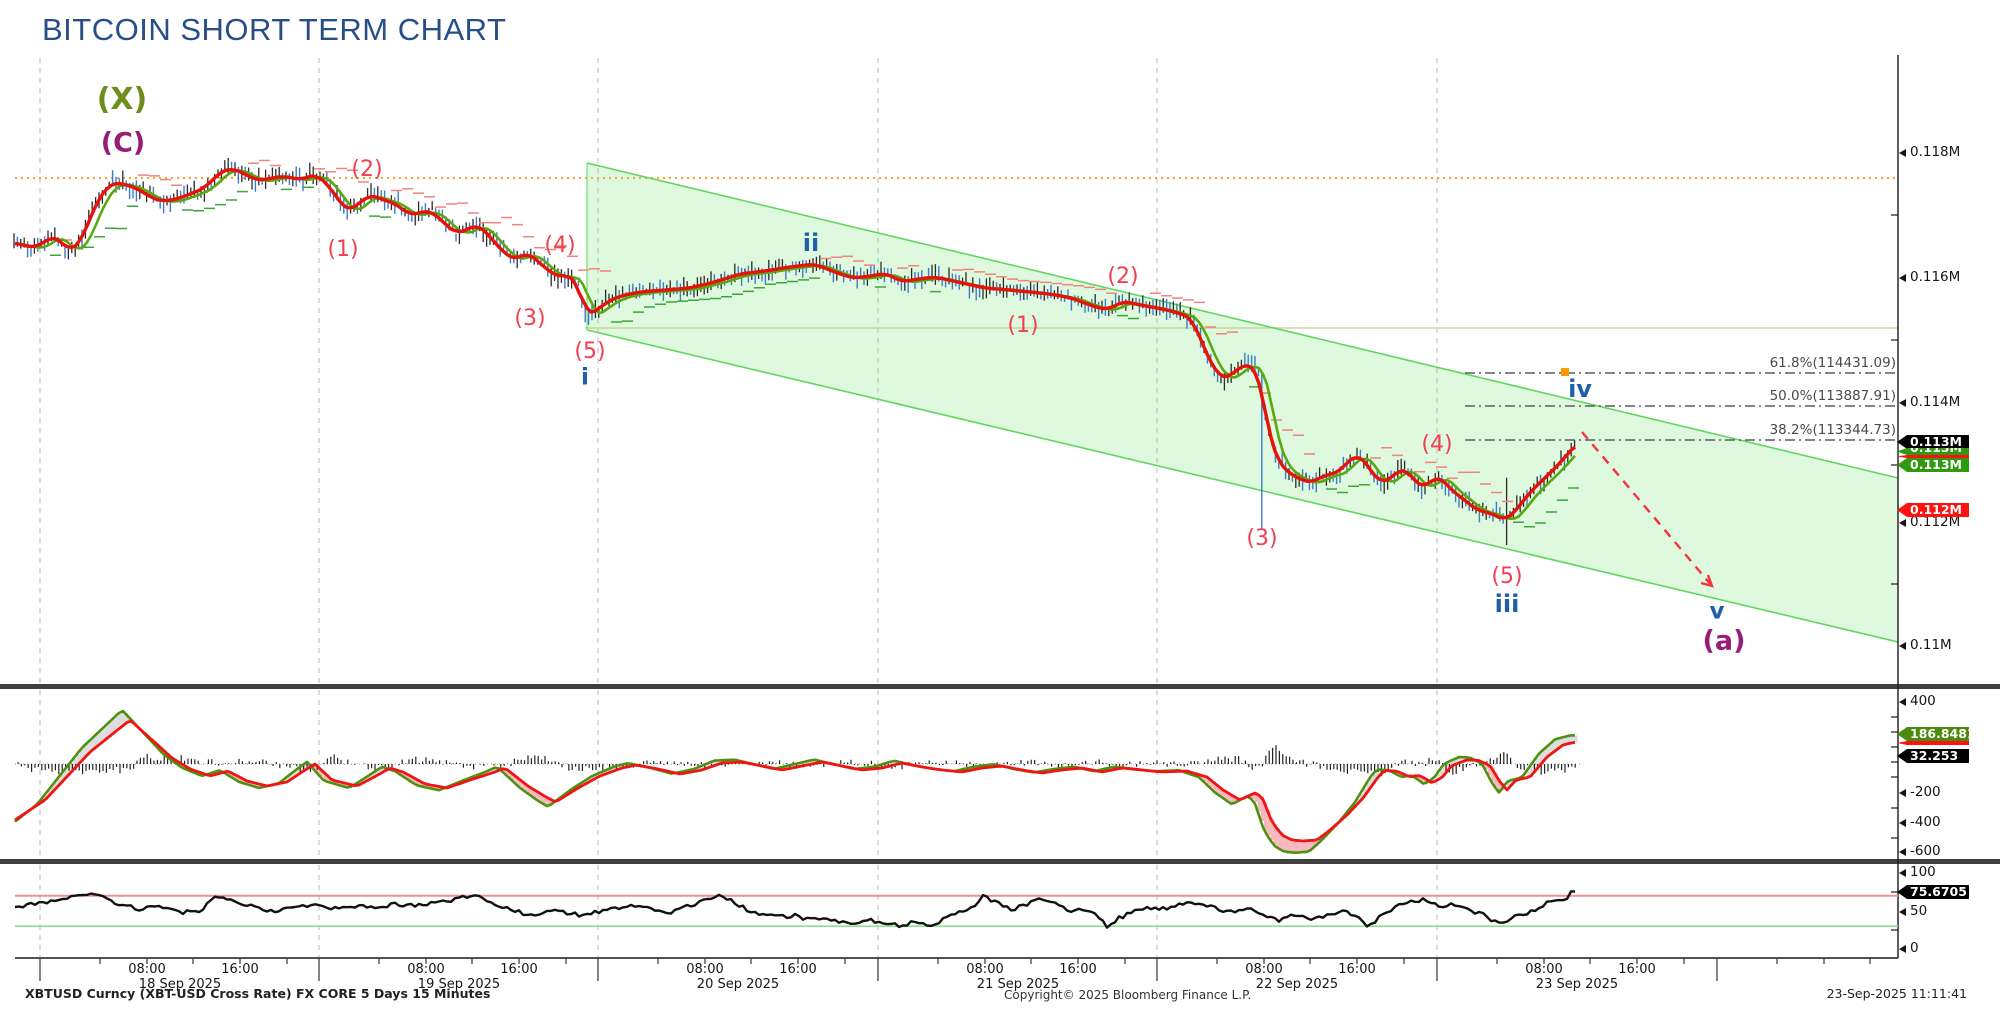 The width and height of the screenshot is (2000, 1016). What do you see at coordinates (1925, 851) in the screenshot?
I see `macd-tick--600: -600` at bounding box center [1925, 851].